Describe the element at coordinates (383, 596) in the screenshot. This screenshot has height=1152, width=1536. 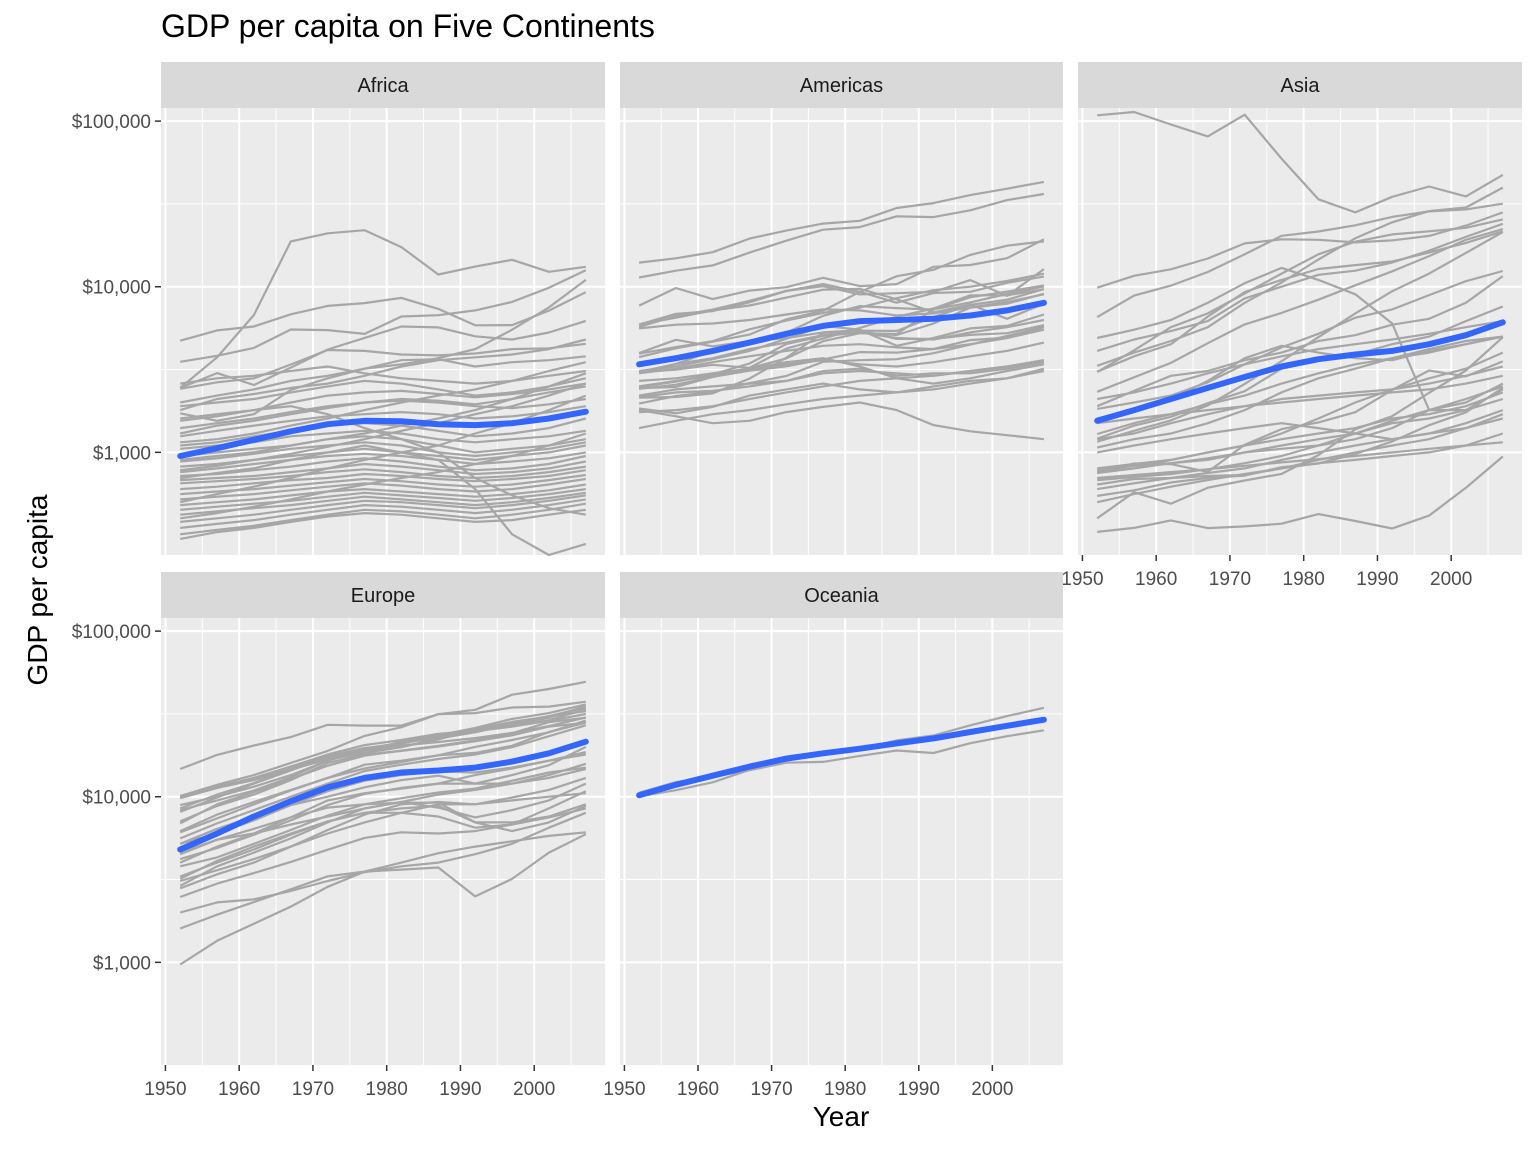
I see `facet-label-europe: Europe` at that location.